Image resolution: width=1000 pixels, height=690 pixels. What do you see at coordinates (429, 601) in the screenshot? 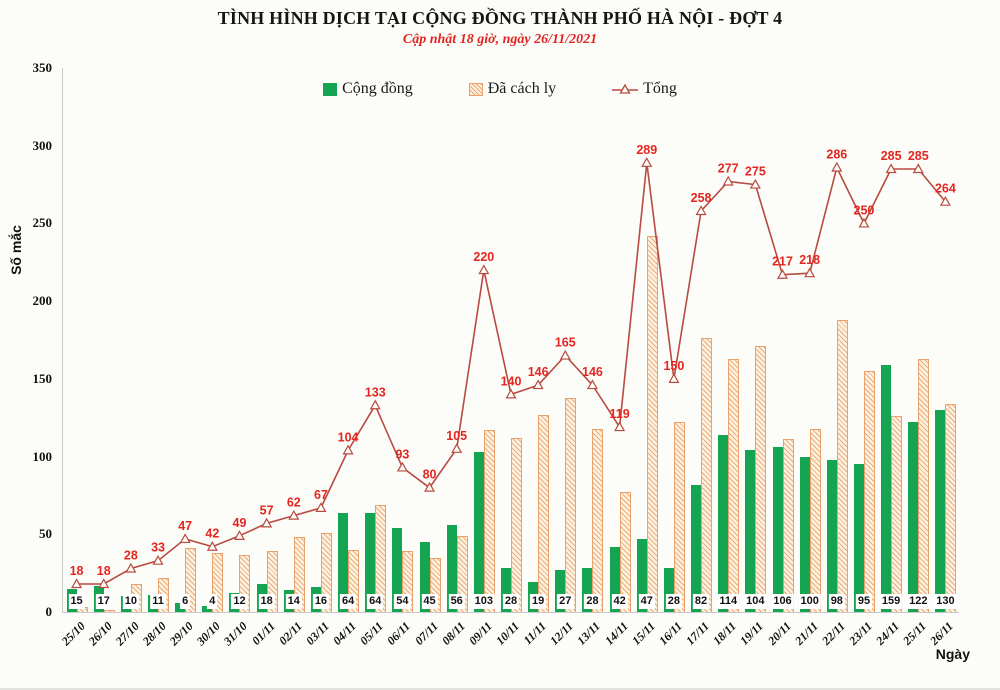
I see `bar-value-label: 45` at bounding box center [429, 601].